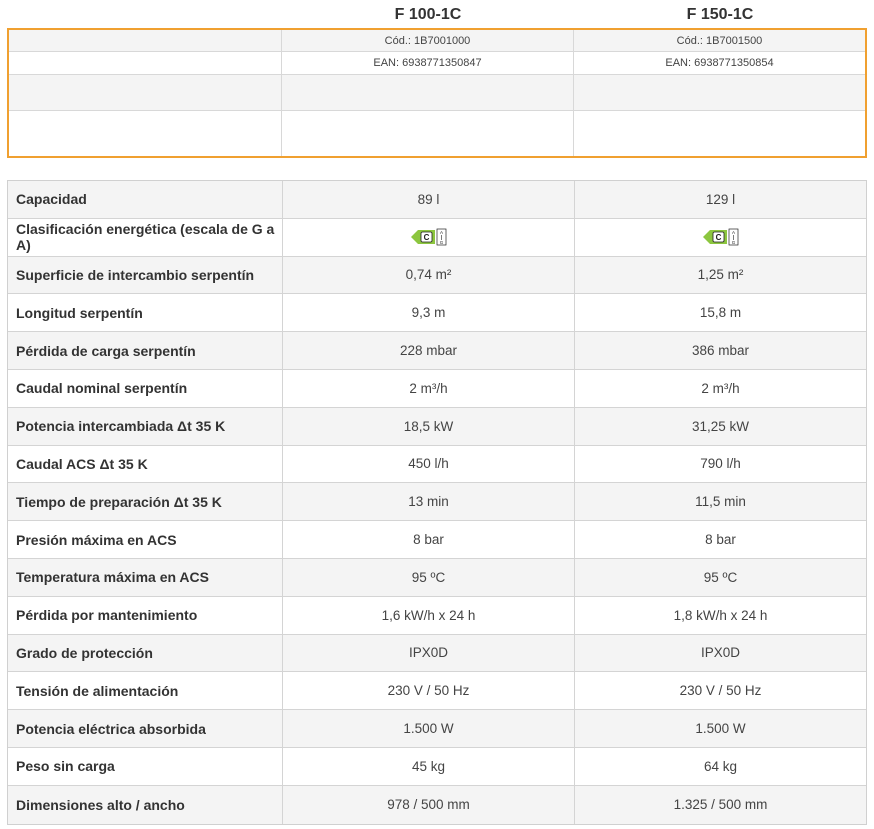 This screenshot has width=874, height=829. Describe the element at coordinates (145, 539) in the screenshot. I see `spec-label: Presión máxima en ACS` at that location.